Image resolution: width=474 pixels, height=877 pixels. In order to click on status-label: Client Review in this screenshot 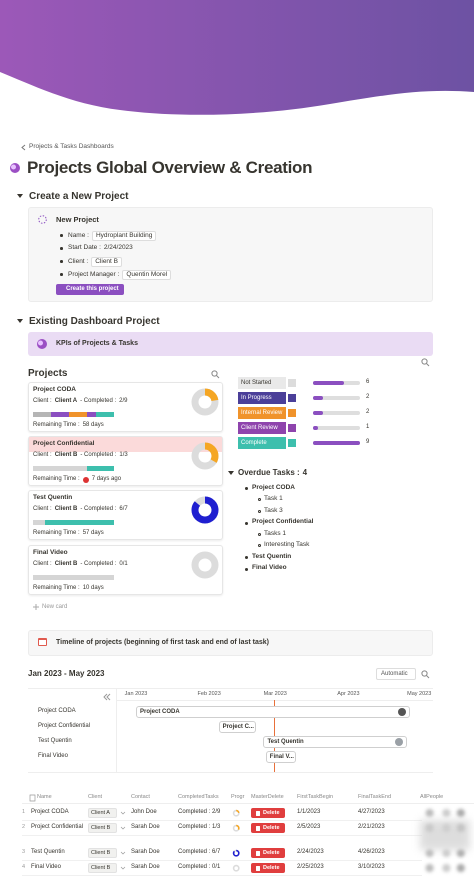, I will do `click(262, 428)`.